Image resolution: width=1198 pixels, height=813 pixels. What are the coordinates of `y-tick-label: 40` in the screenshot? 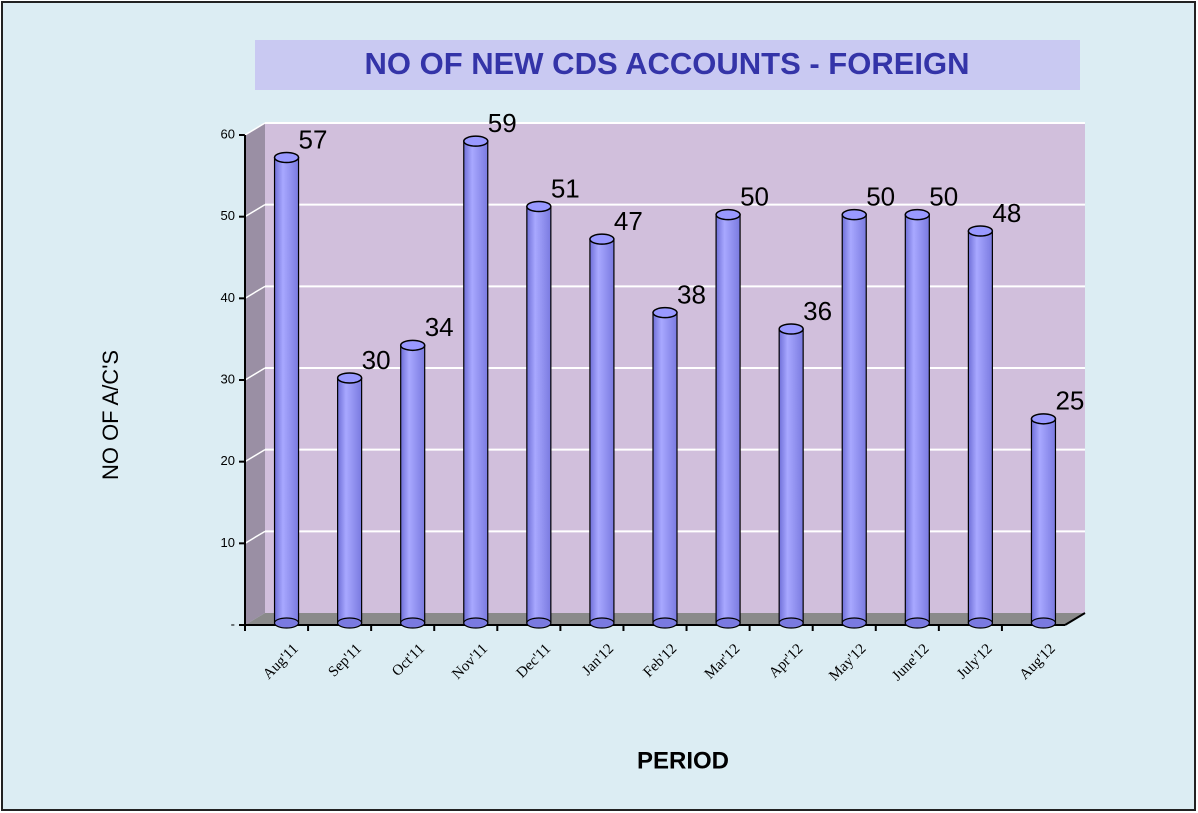 It's located at (228, 297).